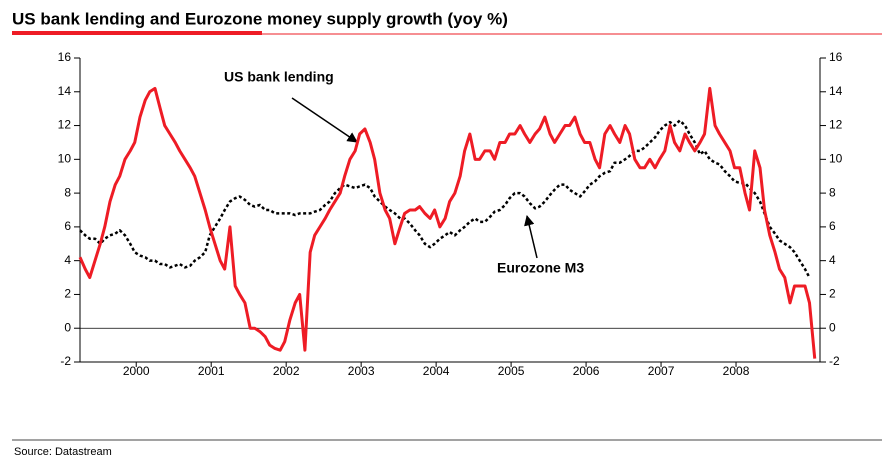  What do you see at coordinates (836, 57) in the screenshot?
I see `y2-tick-label: 16` at bounding box center [836, 57].